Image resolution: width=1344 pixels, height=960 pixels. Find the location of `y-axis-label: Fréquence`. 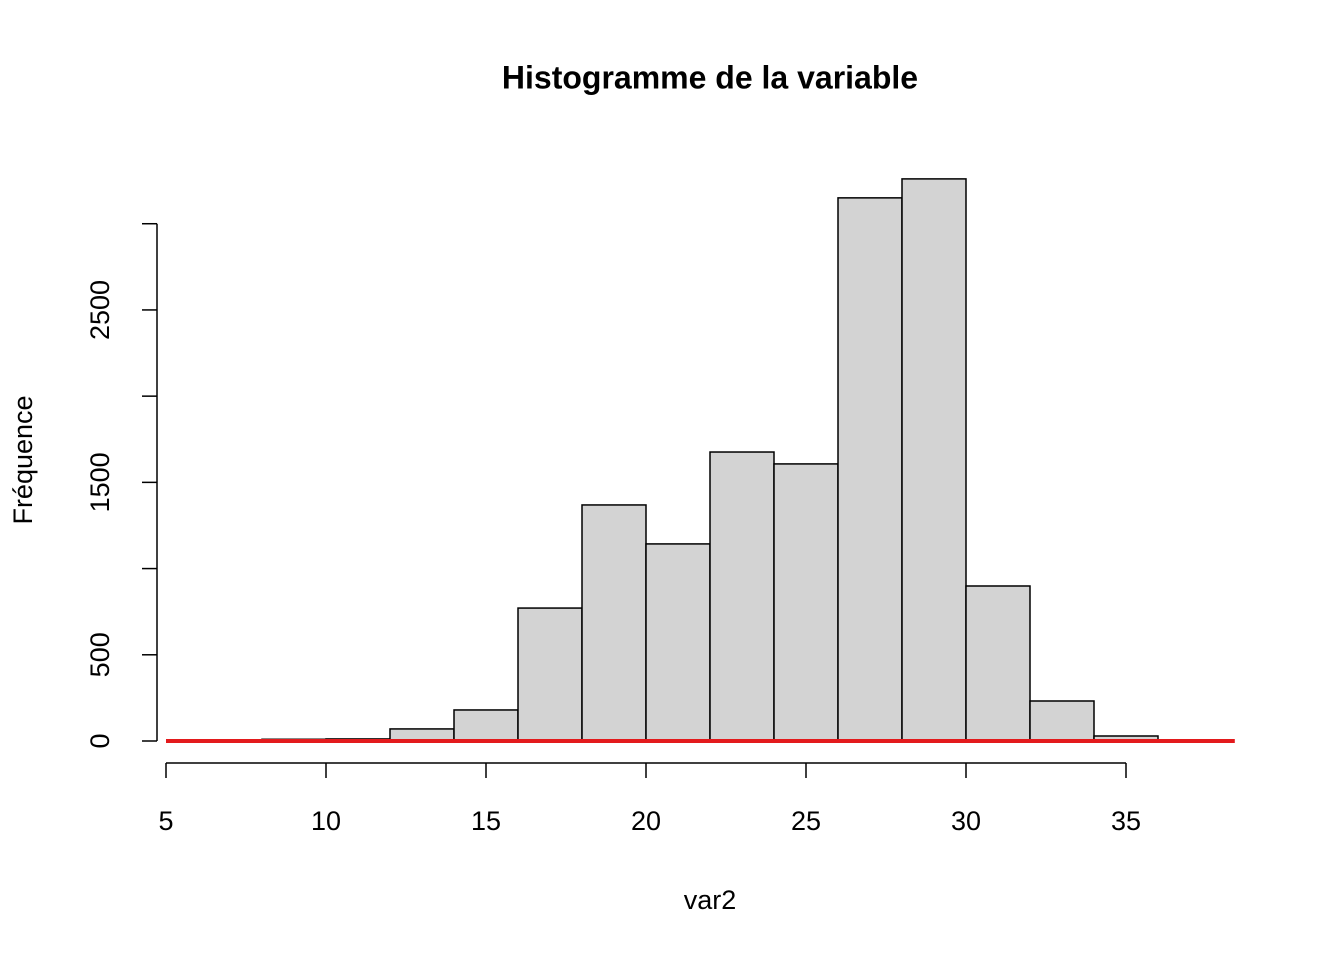

y-axis-label: Fréquence is located at coordinates (23, 459).